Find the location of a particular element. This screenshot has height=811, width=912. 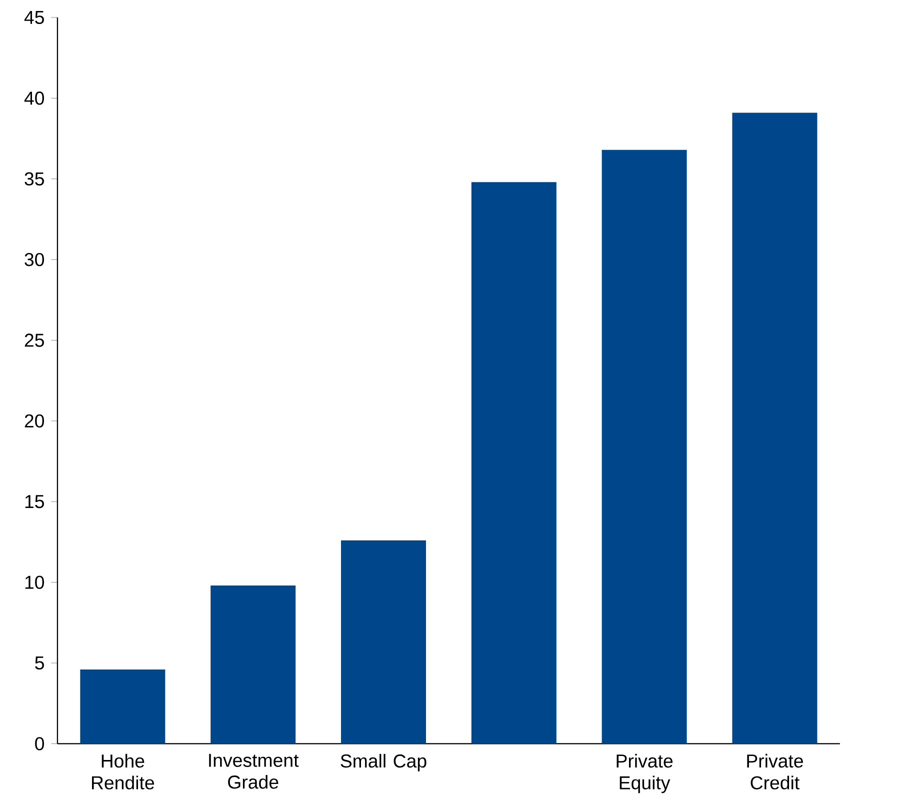

y-tick-label: 25 is located at coordinates (34, 340).